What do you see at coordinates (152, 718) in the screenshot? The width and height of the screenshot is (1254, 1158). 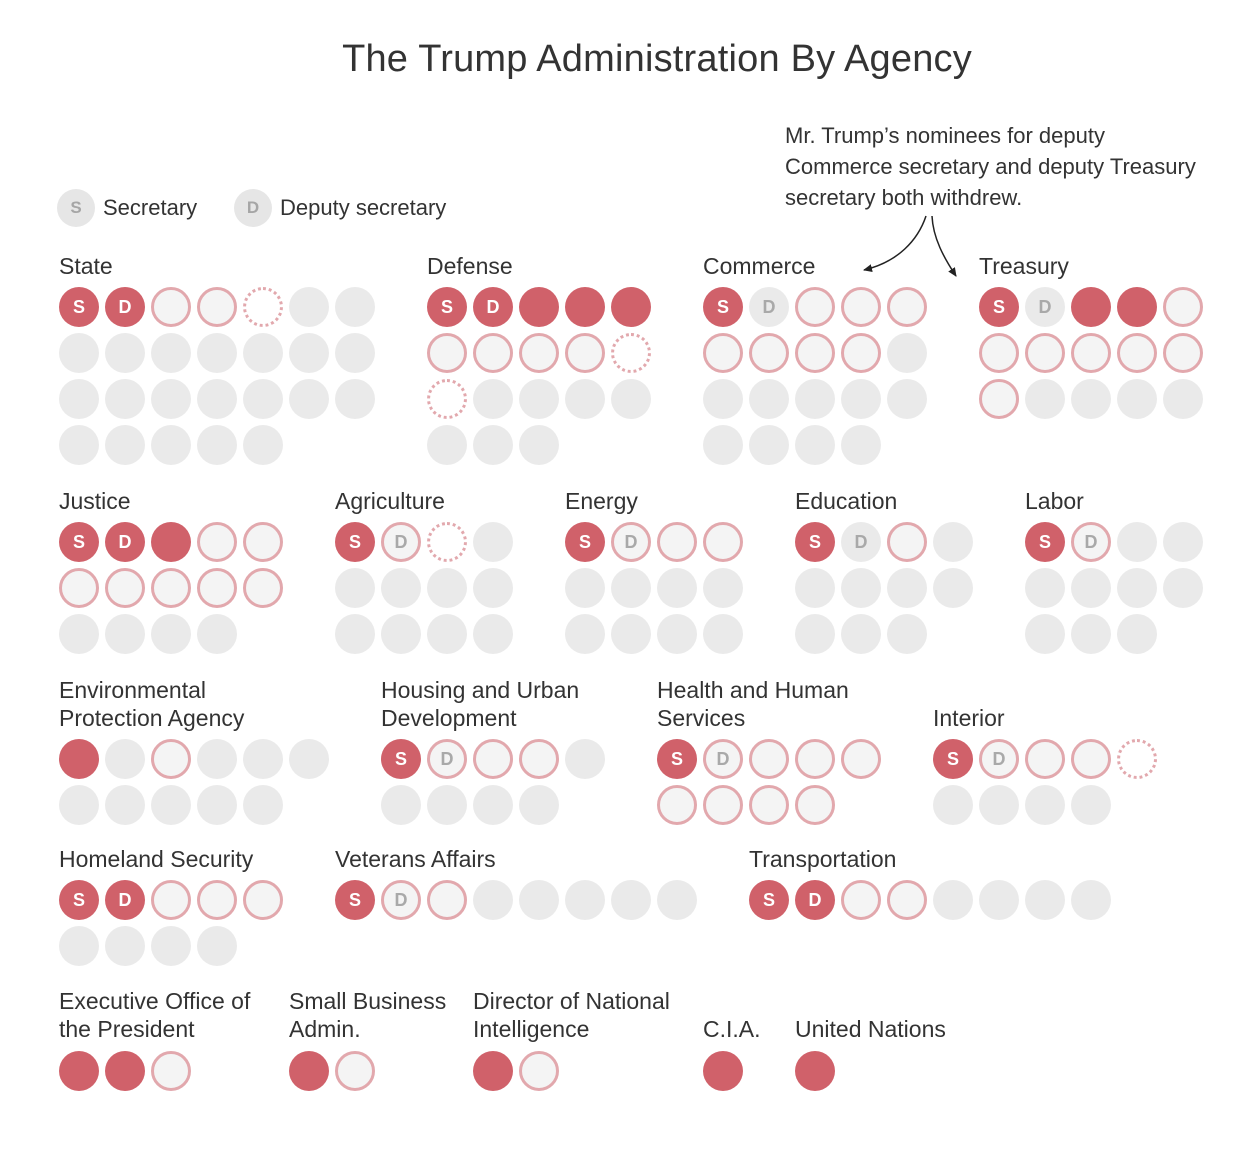 I see `agency-label-line: Protection Agency` at bounding box center [152, 718].